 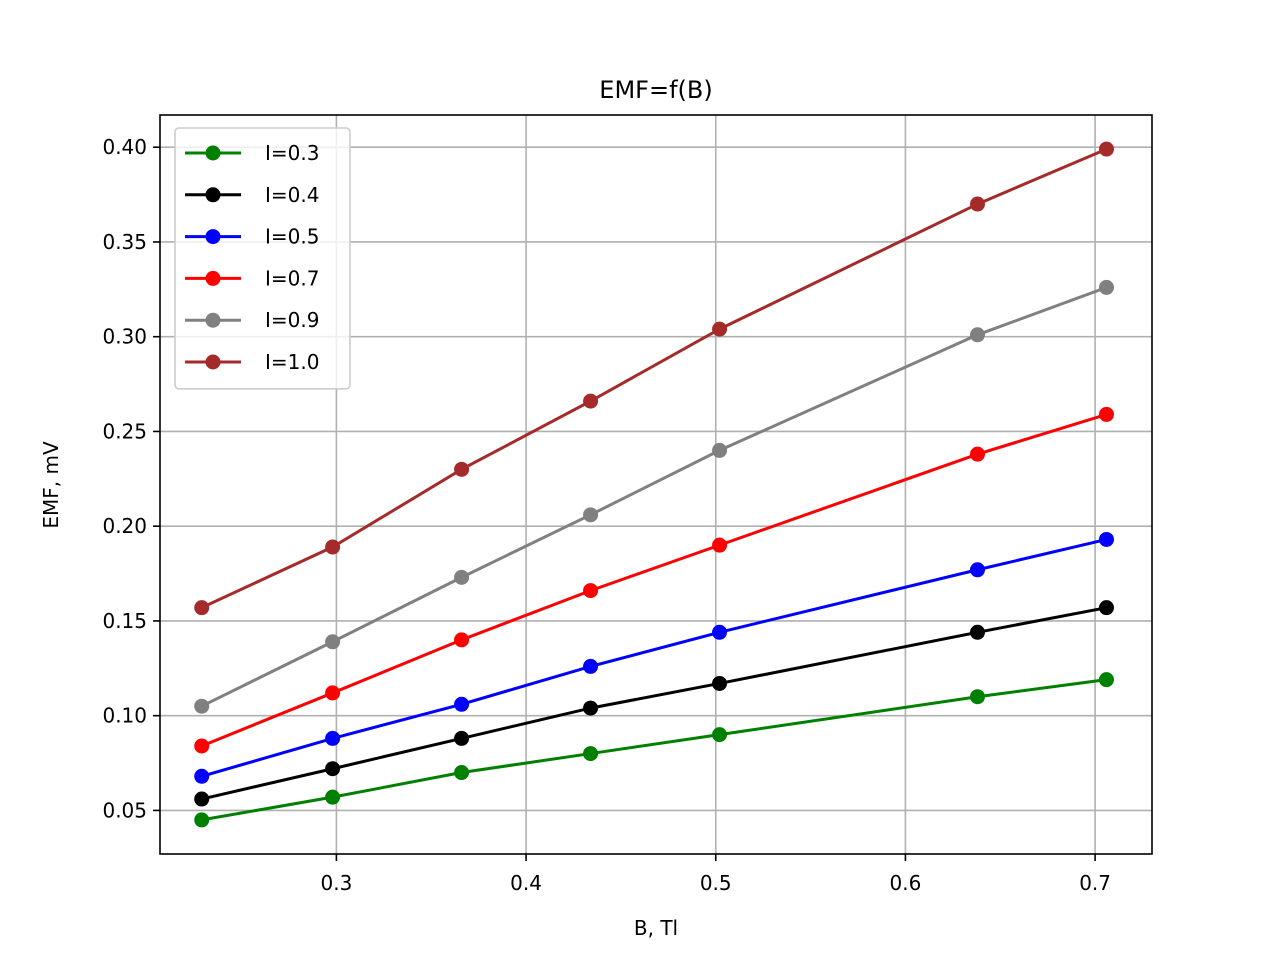 I want to click on y-tick-label: 0.30, so click(x=124, y=337).